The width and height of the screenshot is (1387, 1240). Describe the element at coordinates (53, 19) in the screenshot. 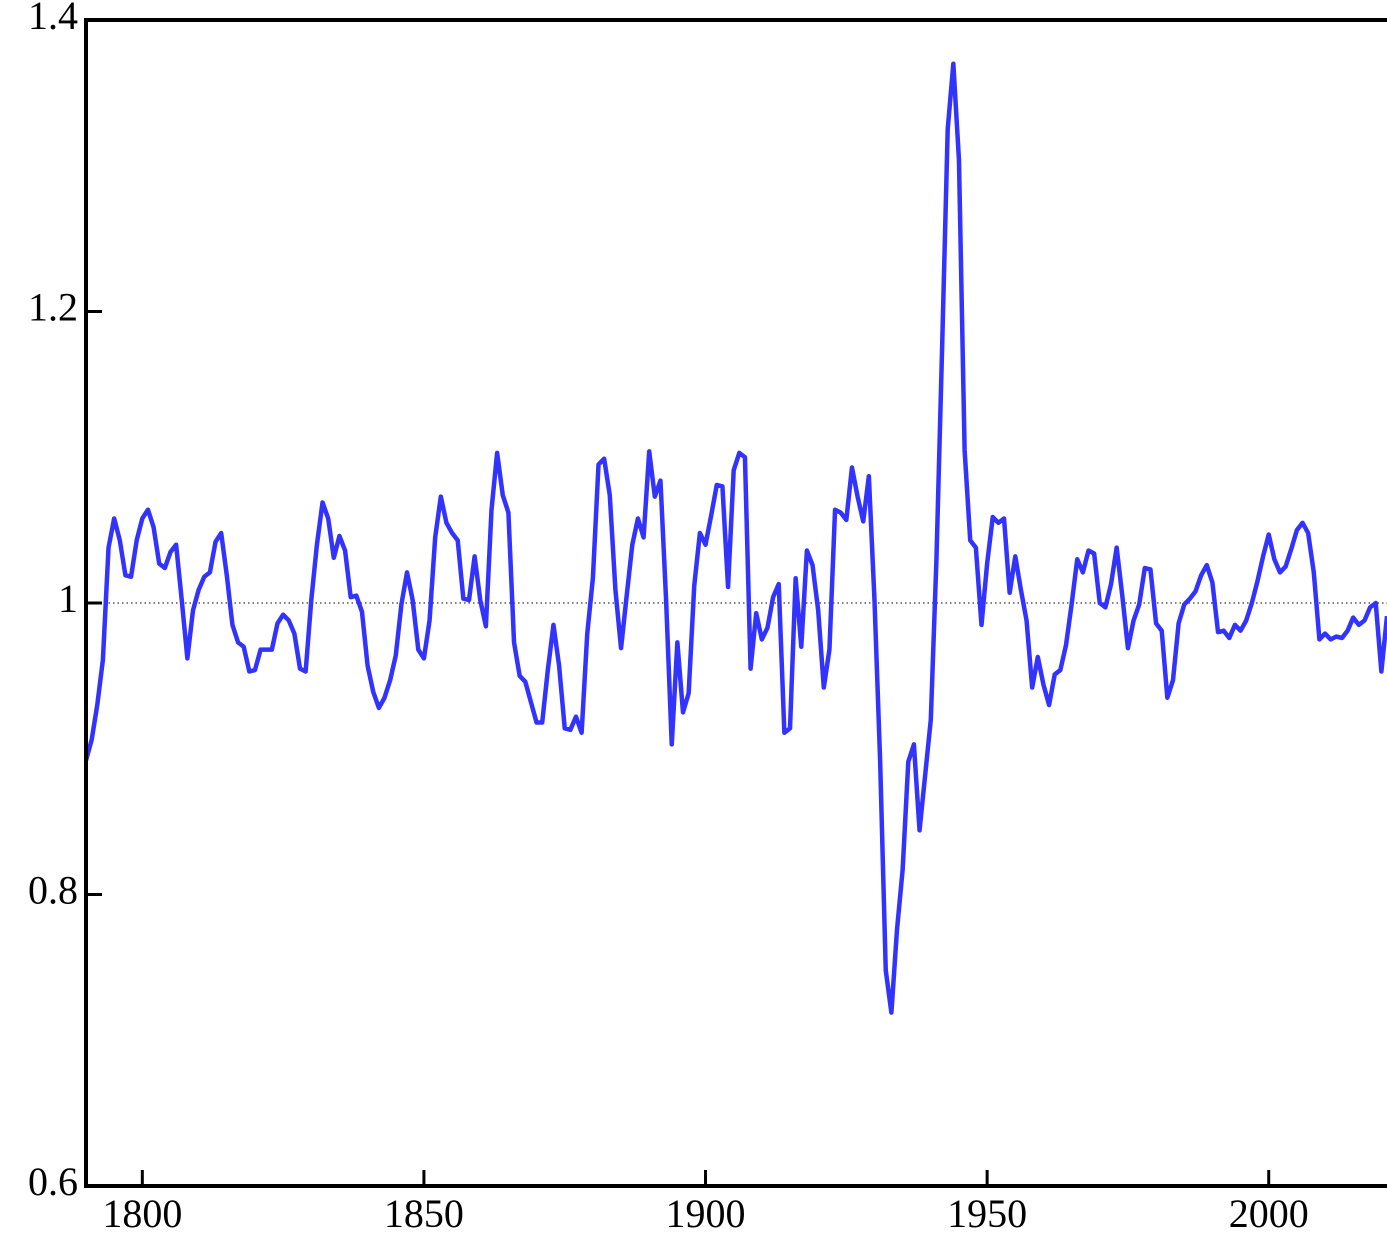

I see `y-tick-label: 1.4` at that location.